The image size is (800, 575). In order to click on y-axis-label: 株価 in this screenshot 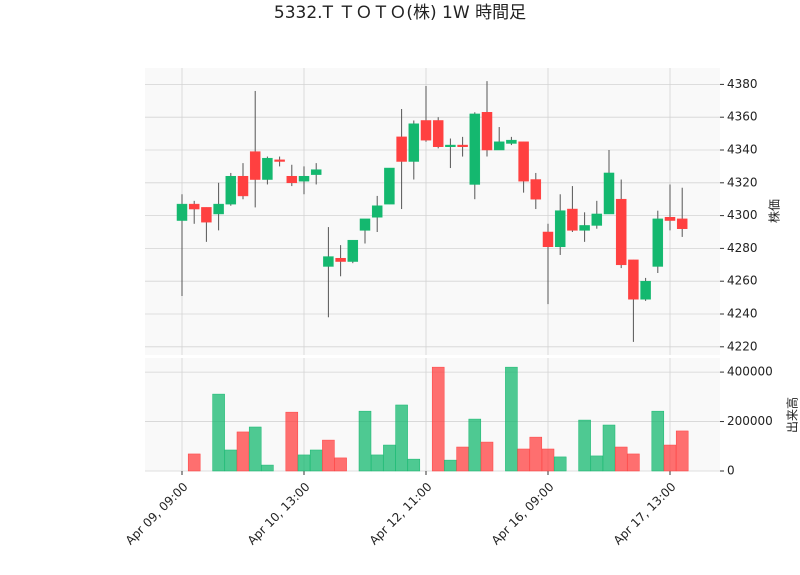, I will do `click(774, 211)`.